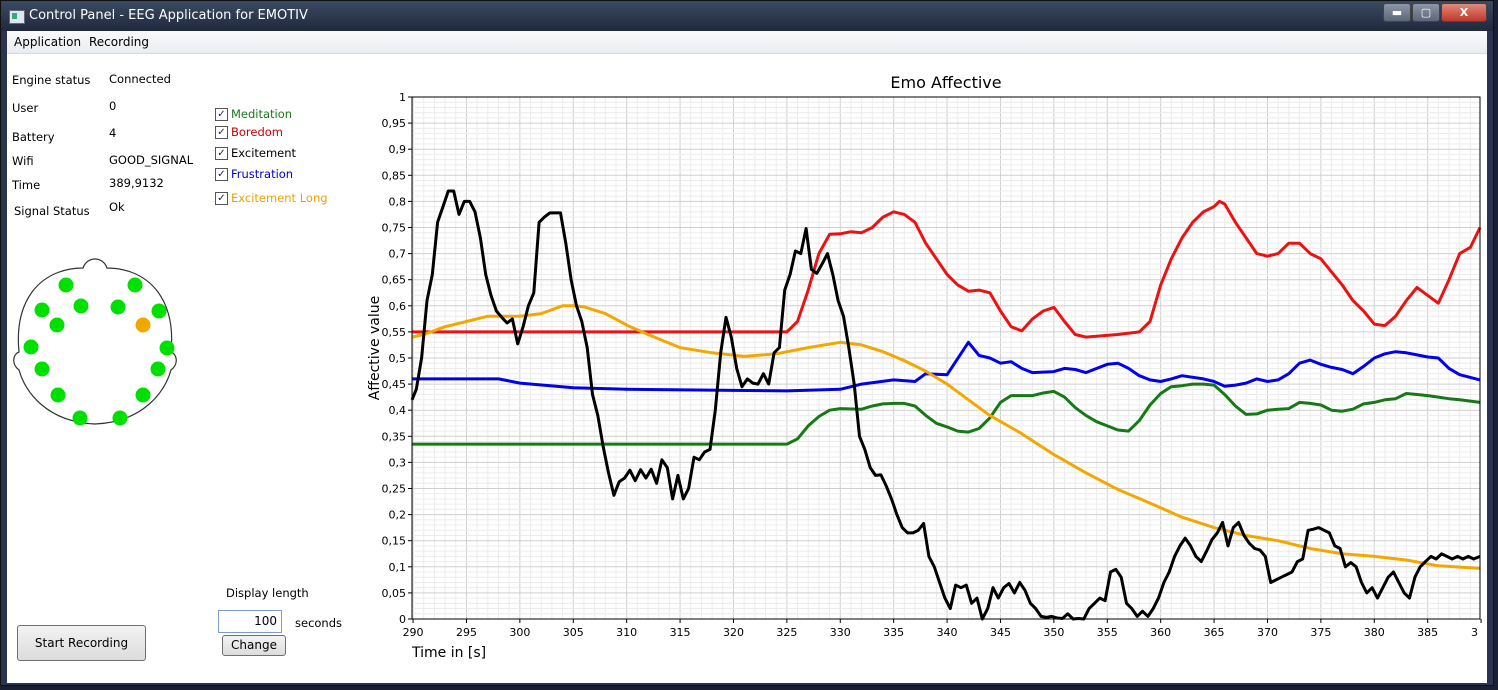  What do you see at coordinates (946, 366) in the screenshot?
I see `series-line-frustration` at bounding box center [946, 366].